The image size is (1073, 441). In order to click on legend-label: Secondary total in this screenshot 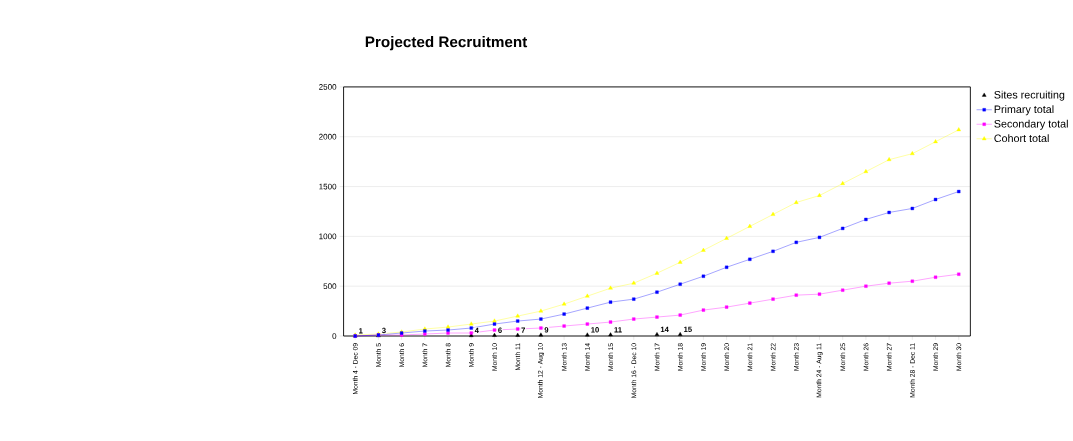, I will do `click(1031, 124)`.